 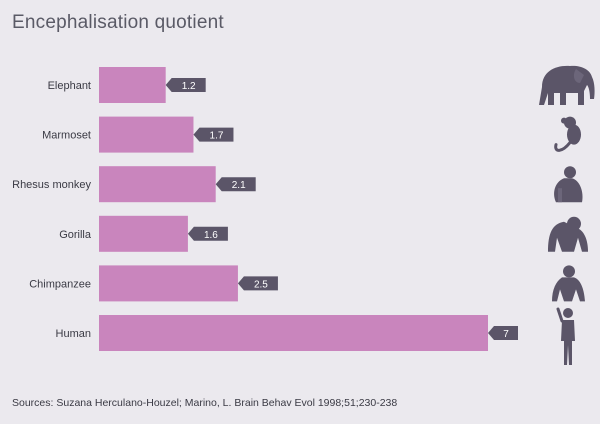 I want to click on marmoset-icon, so click(x=567, y=134).